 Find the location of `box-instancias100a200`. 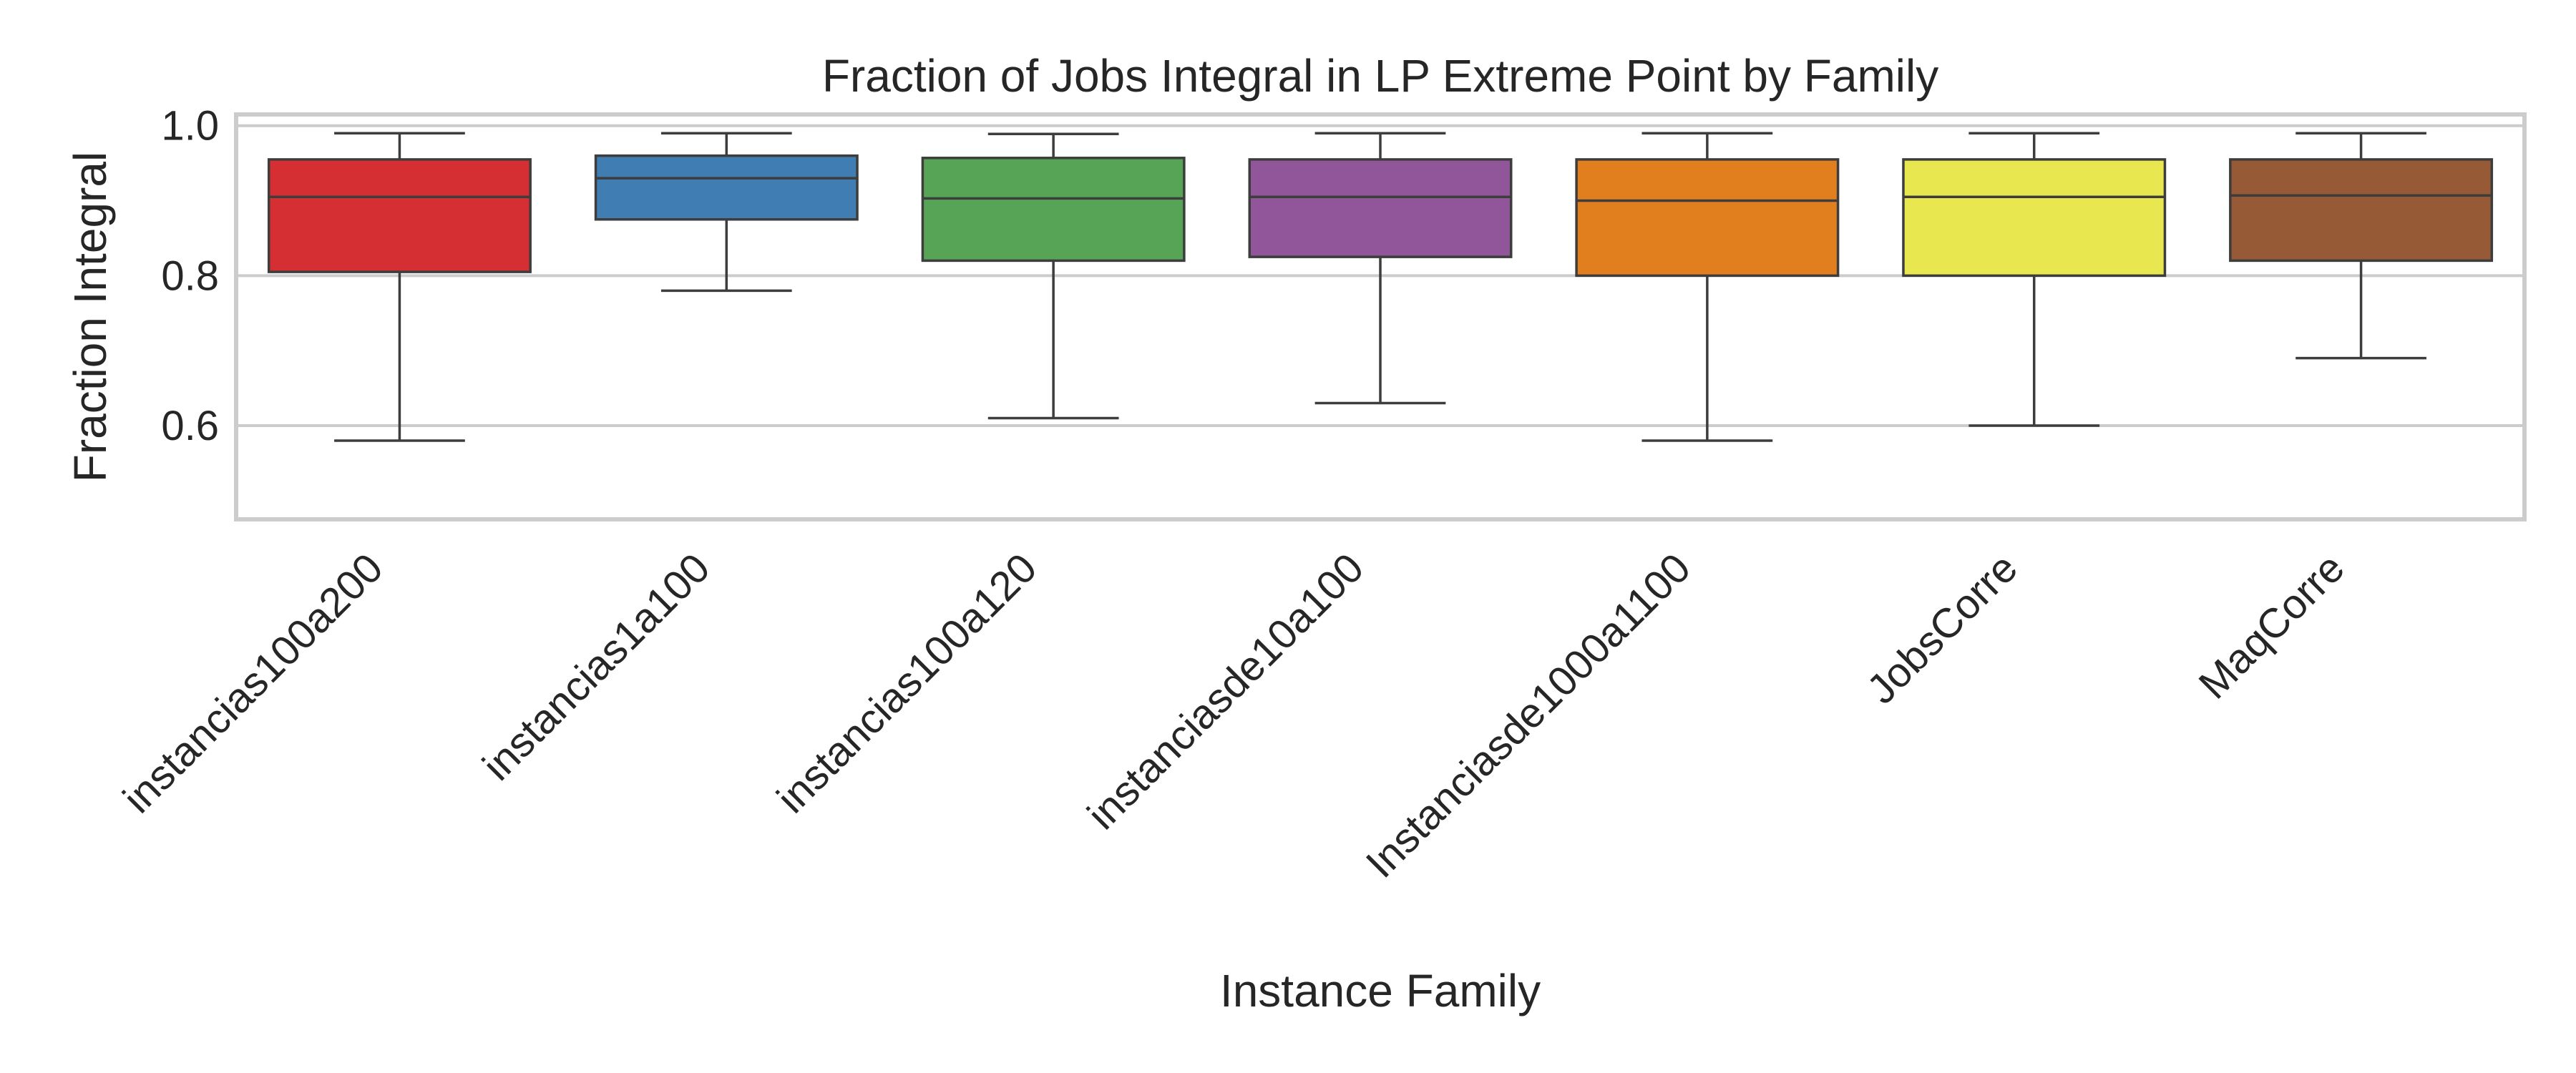

box-instancias100a200 is located at coordinates (399, 287).